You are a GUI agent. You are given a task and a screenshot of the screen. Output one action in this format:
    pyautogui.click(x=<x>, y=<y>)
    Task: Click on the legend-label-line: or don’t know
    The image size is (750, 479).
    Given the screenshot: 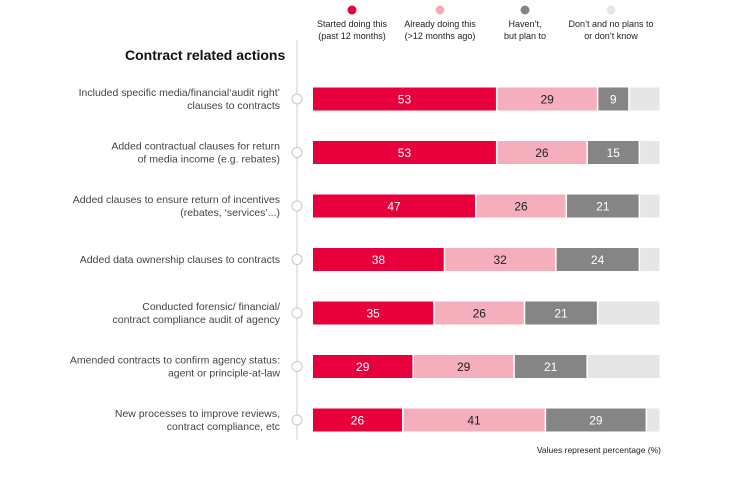 What is the action you would take?
    pyautogui.click(x=611, y=36)
    